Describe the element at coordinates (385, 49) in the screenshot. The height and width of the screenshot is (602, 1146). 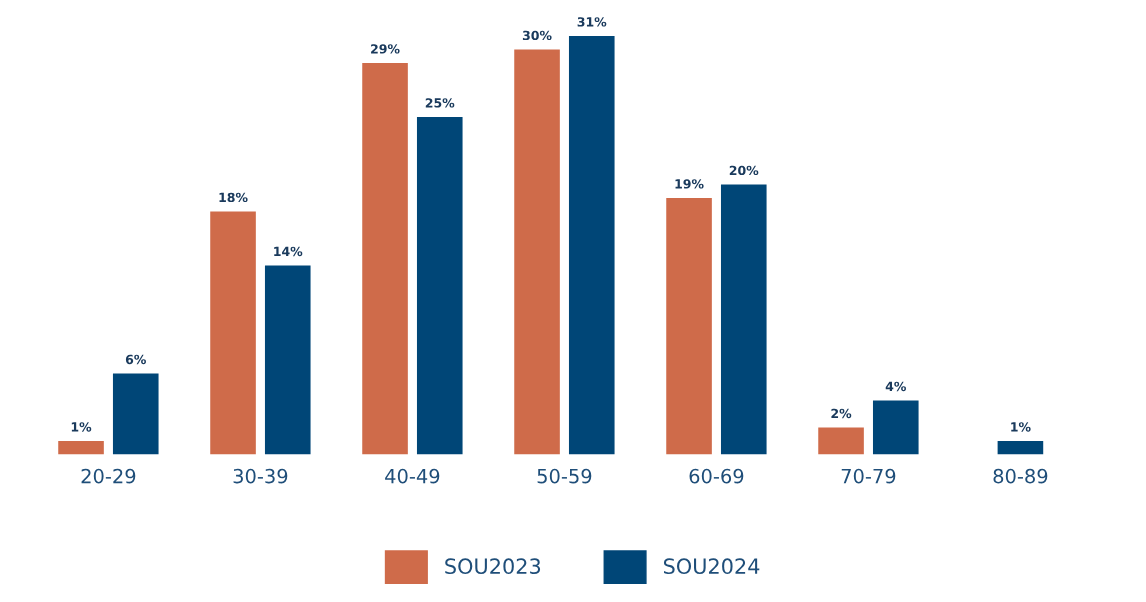
I see `data-label: 29%` at that location.